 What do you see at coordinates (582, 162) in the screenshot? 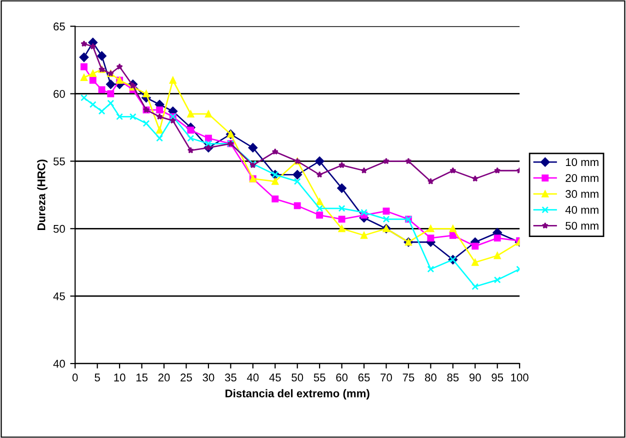
I see `legend-label: 10 mm` at bounding box center [582, 162].